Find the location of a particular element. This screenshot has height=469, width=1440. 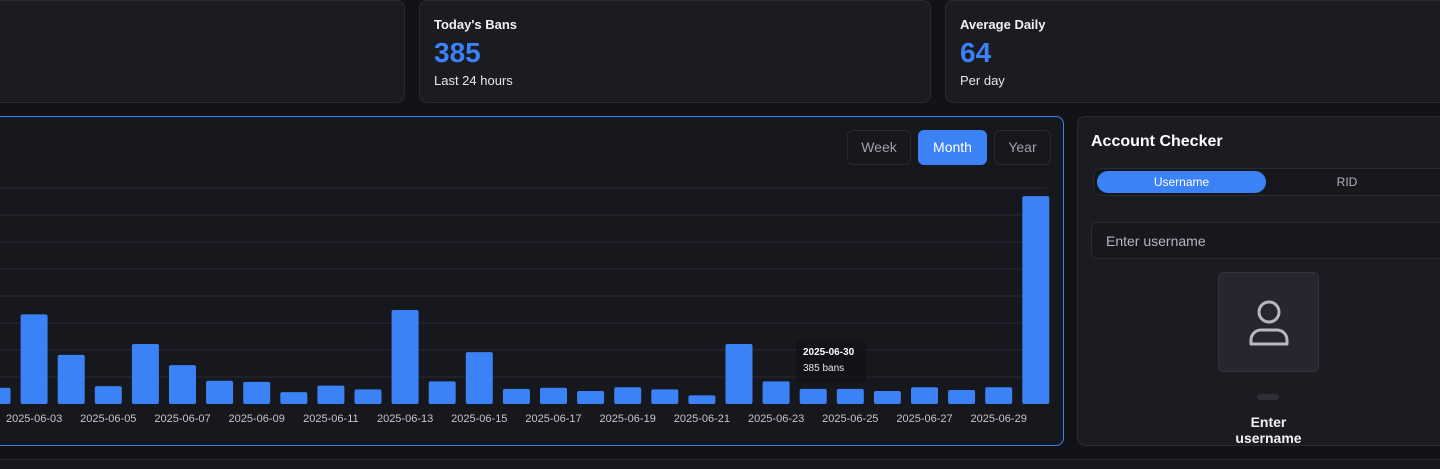

x-tick-label: 2025-06-15 is located at coordinates (479, 419).